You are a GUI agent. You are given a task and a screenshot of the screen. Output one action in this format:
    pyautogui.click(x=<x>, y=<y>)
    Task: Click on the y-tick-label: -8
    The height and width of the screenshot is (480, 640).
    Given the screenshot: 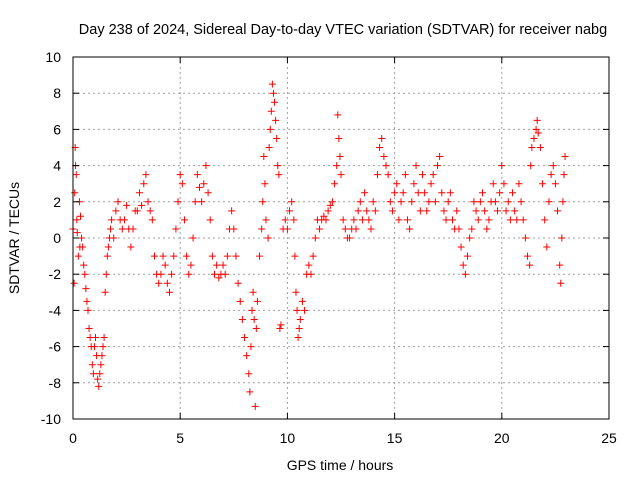 What is the action you would take?
    pyautogui.click(x=55, y=383)
    